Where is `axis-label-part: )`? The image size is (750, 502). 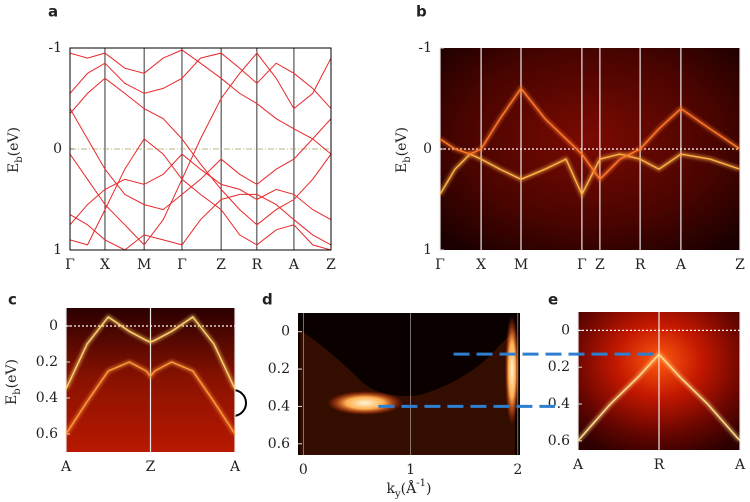
axis-label-part: ) is located at coordinates (428, 489).